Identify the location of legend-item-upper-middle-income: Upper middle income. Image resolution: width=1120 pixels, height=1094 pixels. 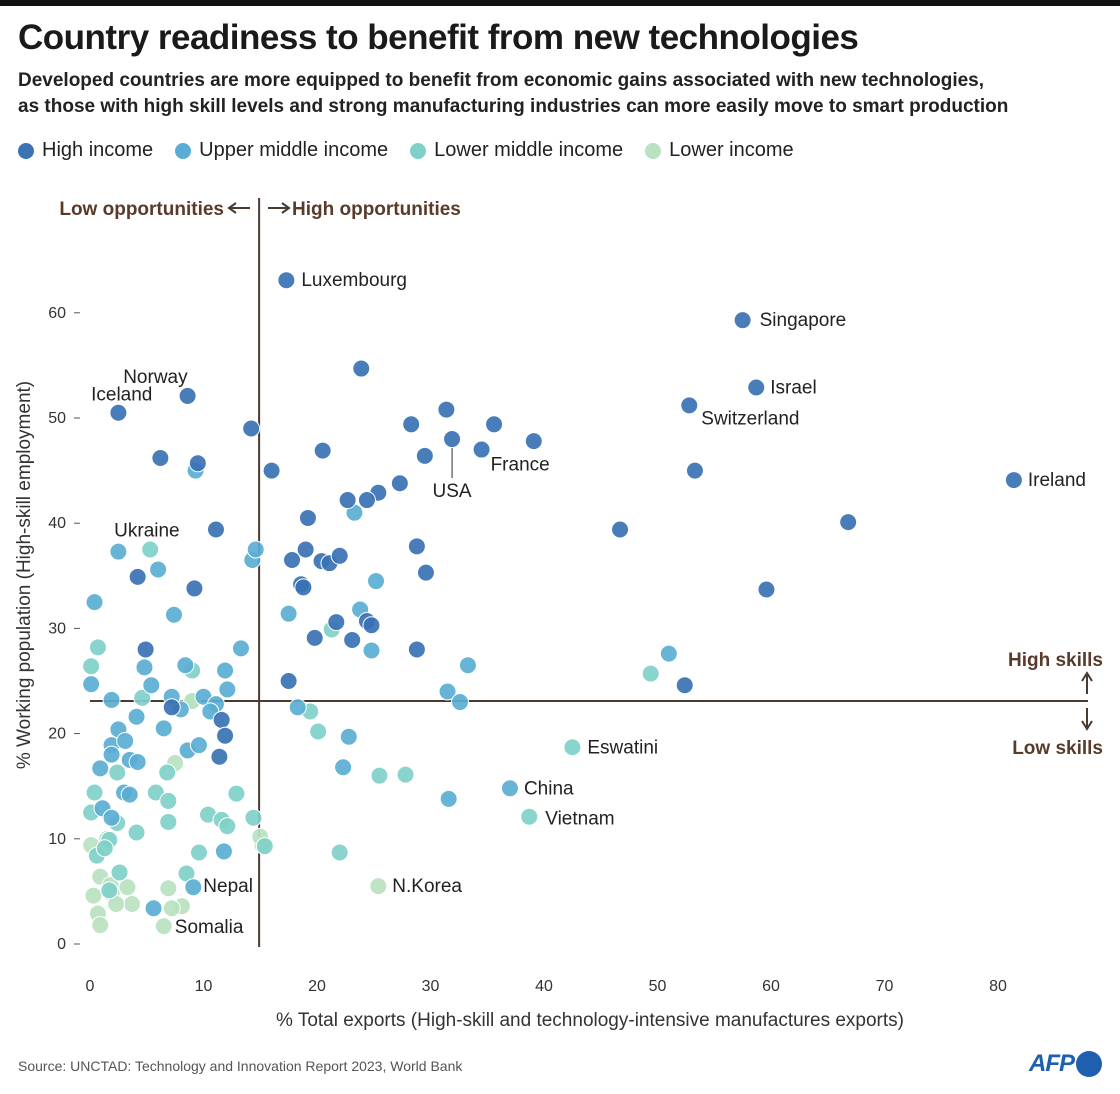
(281, 150).